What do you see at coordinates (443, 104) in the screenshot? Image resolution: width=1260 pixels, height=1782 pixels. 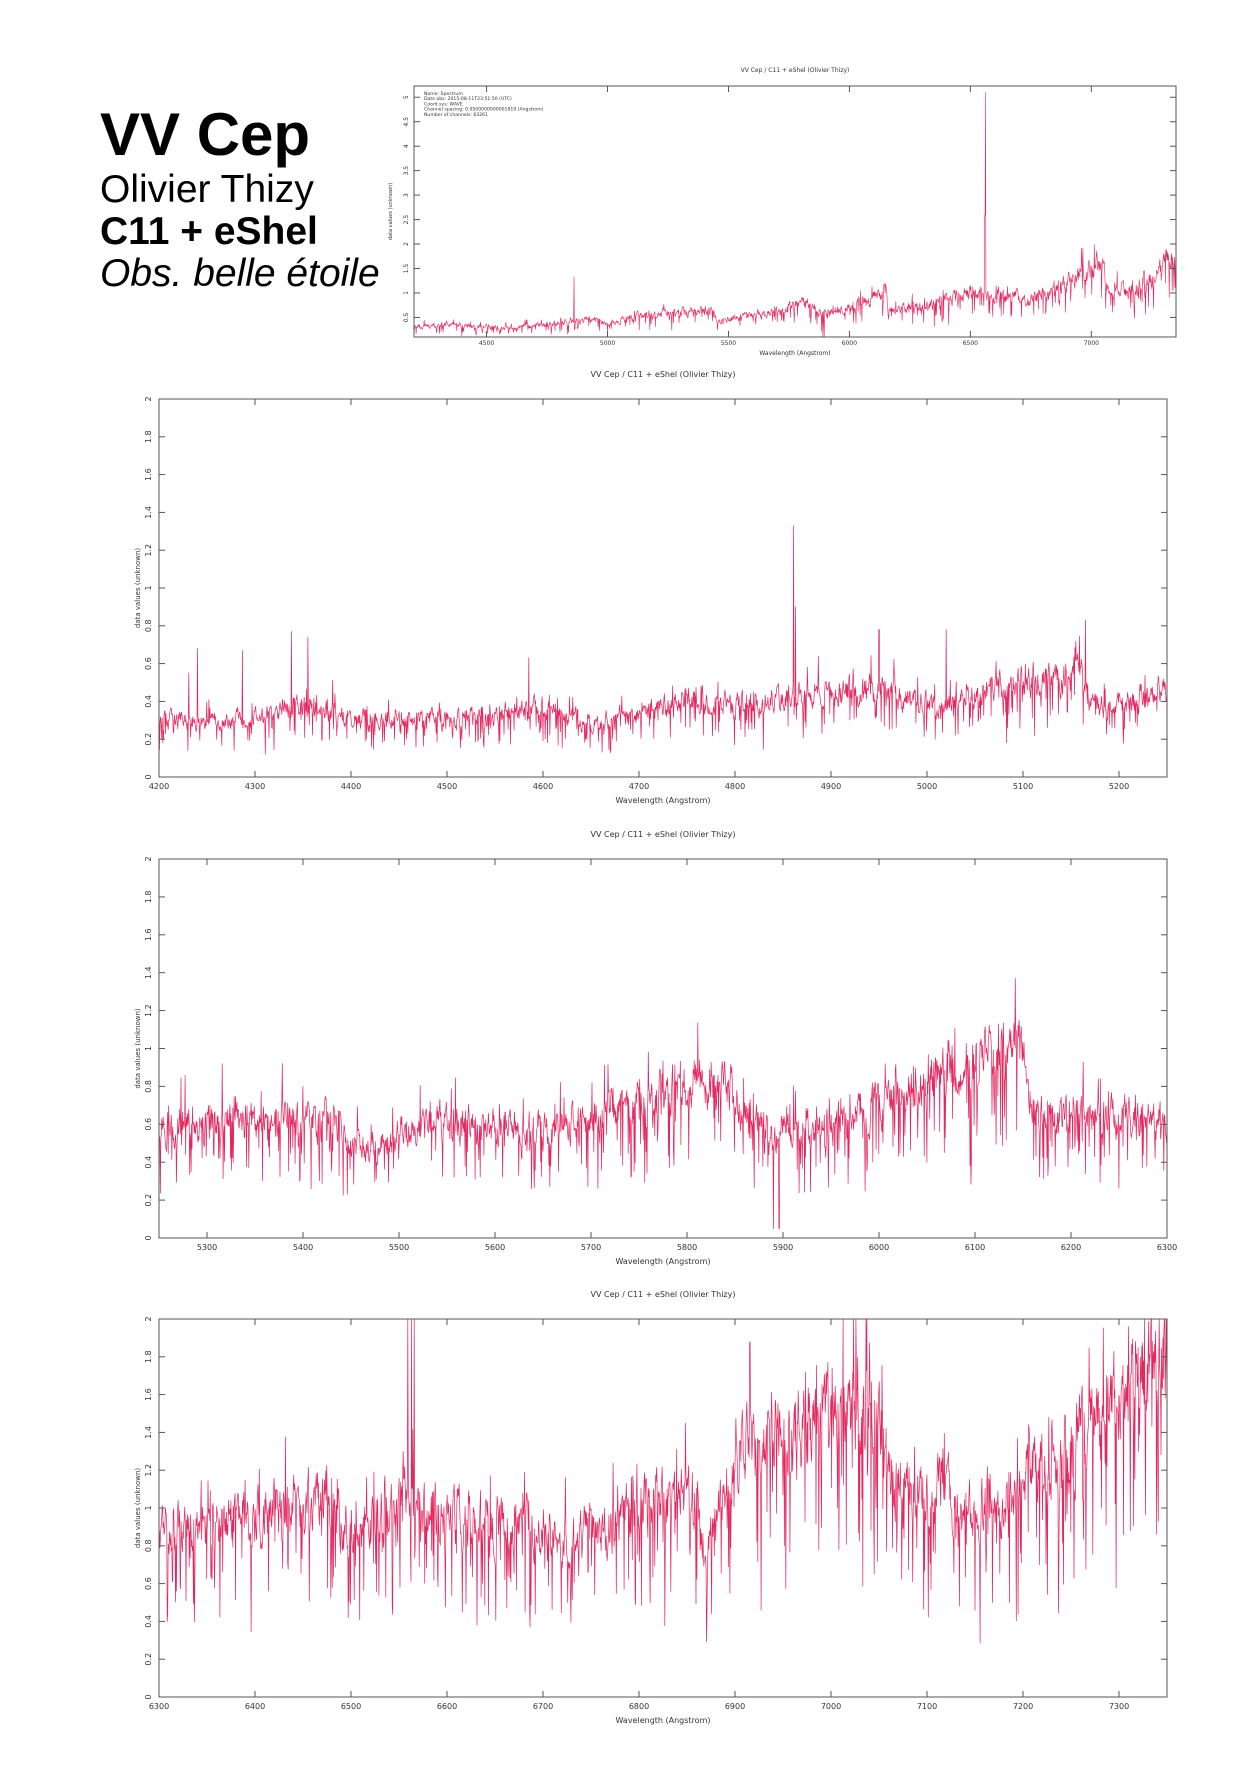 I see `spectrum-info-line: Coord sys: WAVE` at bounding box center [443, 104].